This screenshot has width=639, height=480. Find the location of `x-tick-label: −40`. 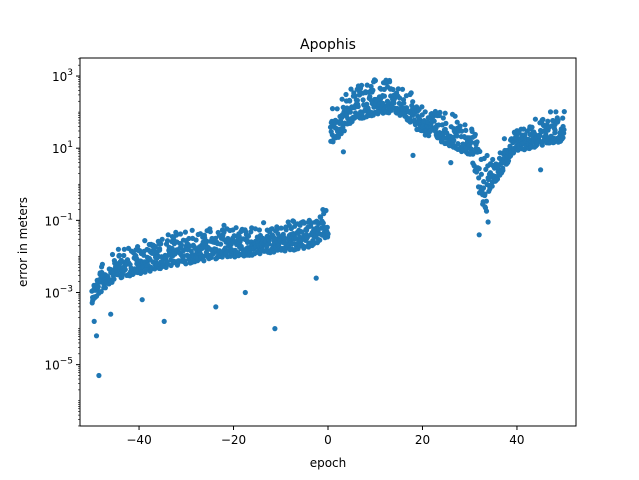

x-tick-label: −40 is located at coordinates (138, 440).